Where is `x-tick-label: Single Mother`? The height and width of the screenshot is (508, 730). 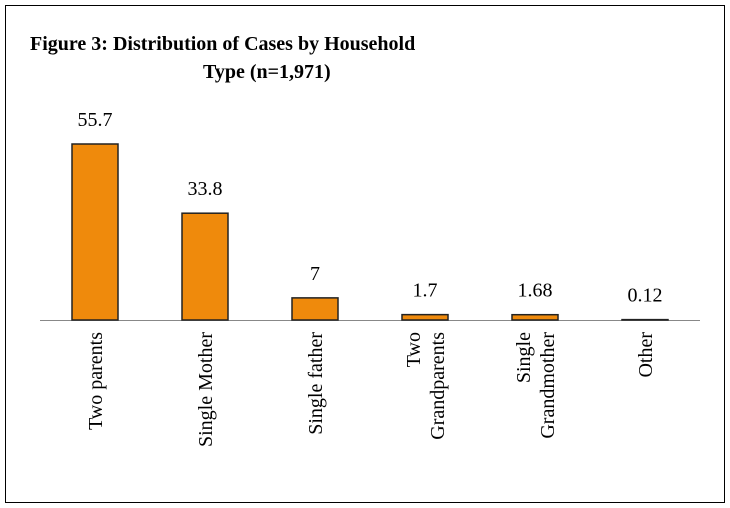 x-tick-label: Single Mother is located at coordinates (206, 389).